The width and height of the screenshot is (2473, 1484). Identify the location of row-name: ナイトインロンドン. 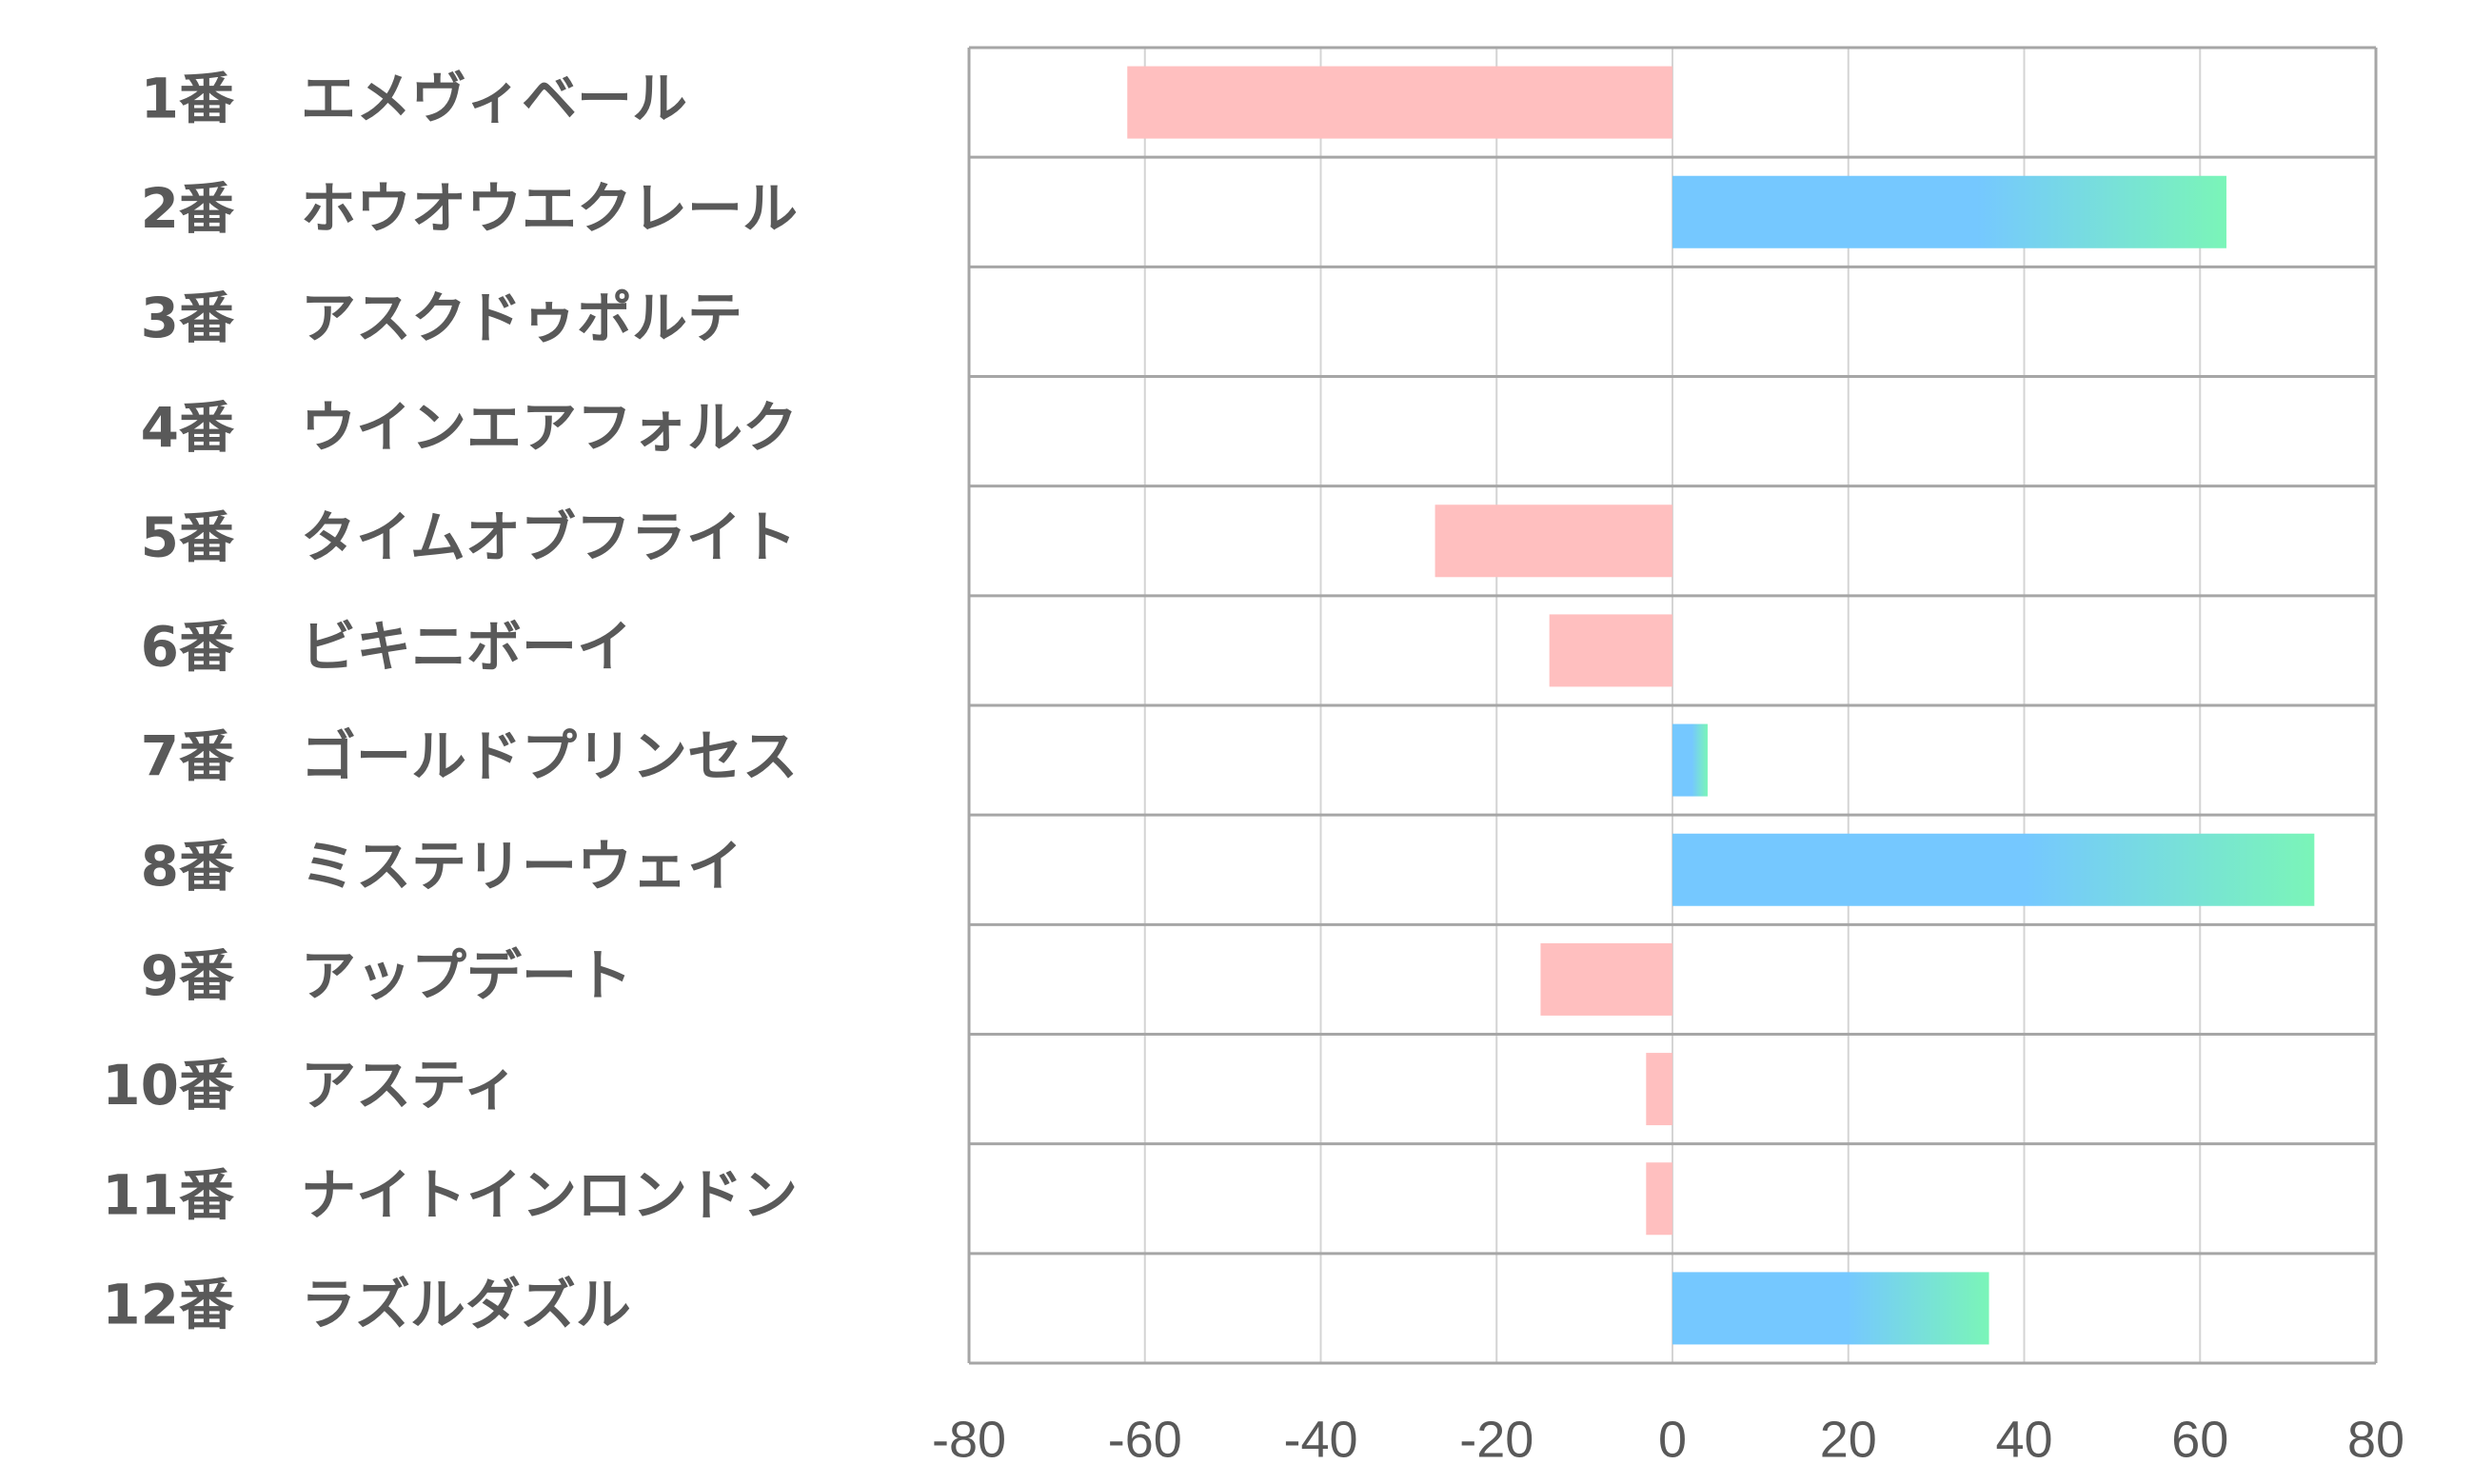
(549, 1194).